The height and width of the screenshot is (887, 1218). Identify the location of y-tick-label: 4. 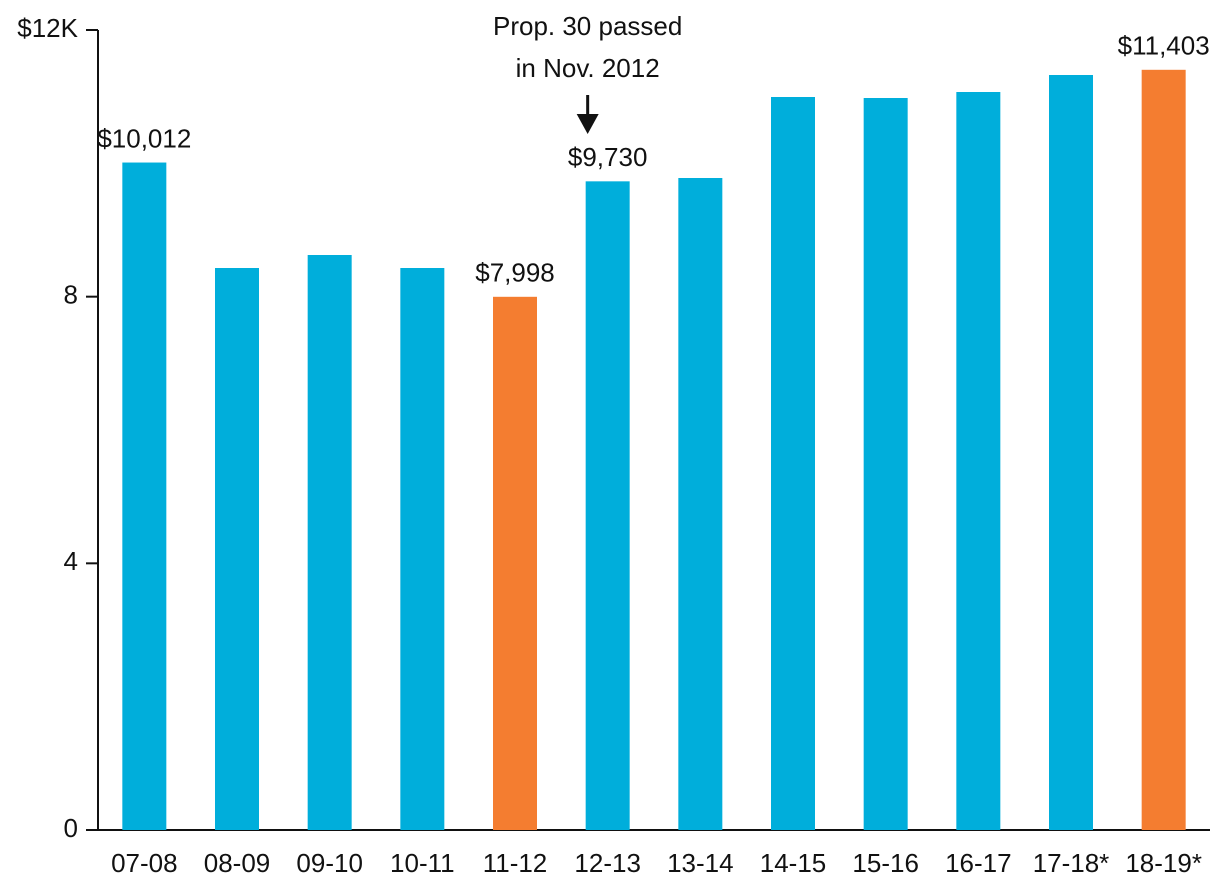
(71, 561).